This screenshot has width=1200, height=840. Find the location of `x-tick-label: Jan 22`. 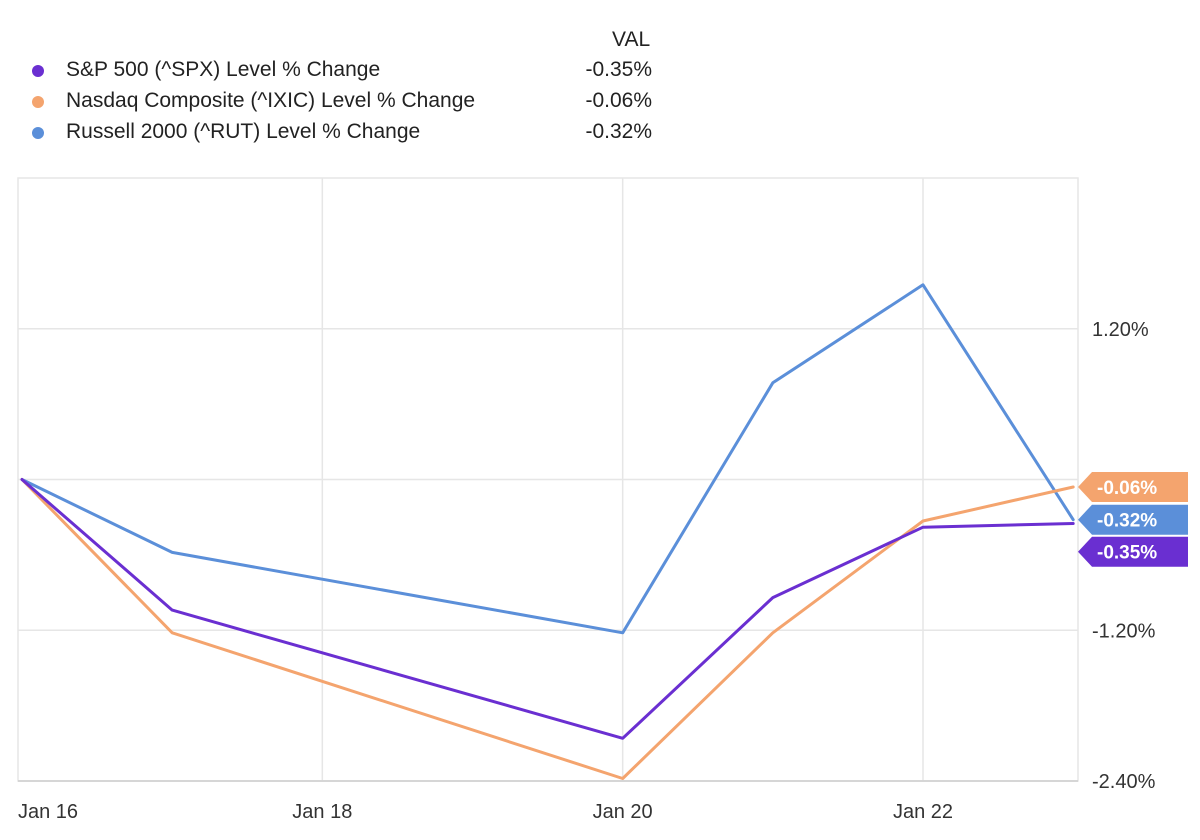

x-tick-label: Jan 22 is located at coordinates (923, 812).